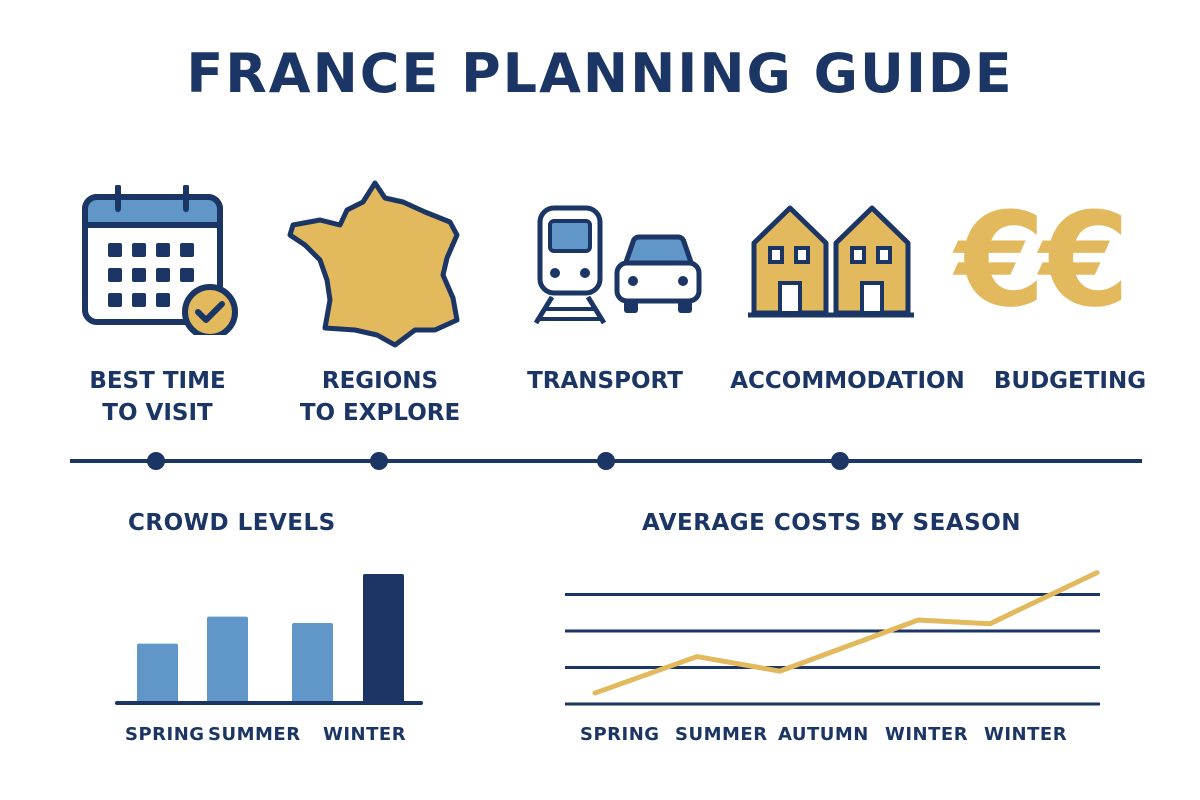  Describe the element at coordinates (157, 397) in the screenshot. I see `feature-best-time-label: BEST TIME TO VISIT` at that location.